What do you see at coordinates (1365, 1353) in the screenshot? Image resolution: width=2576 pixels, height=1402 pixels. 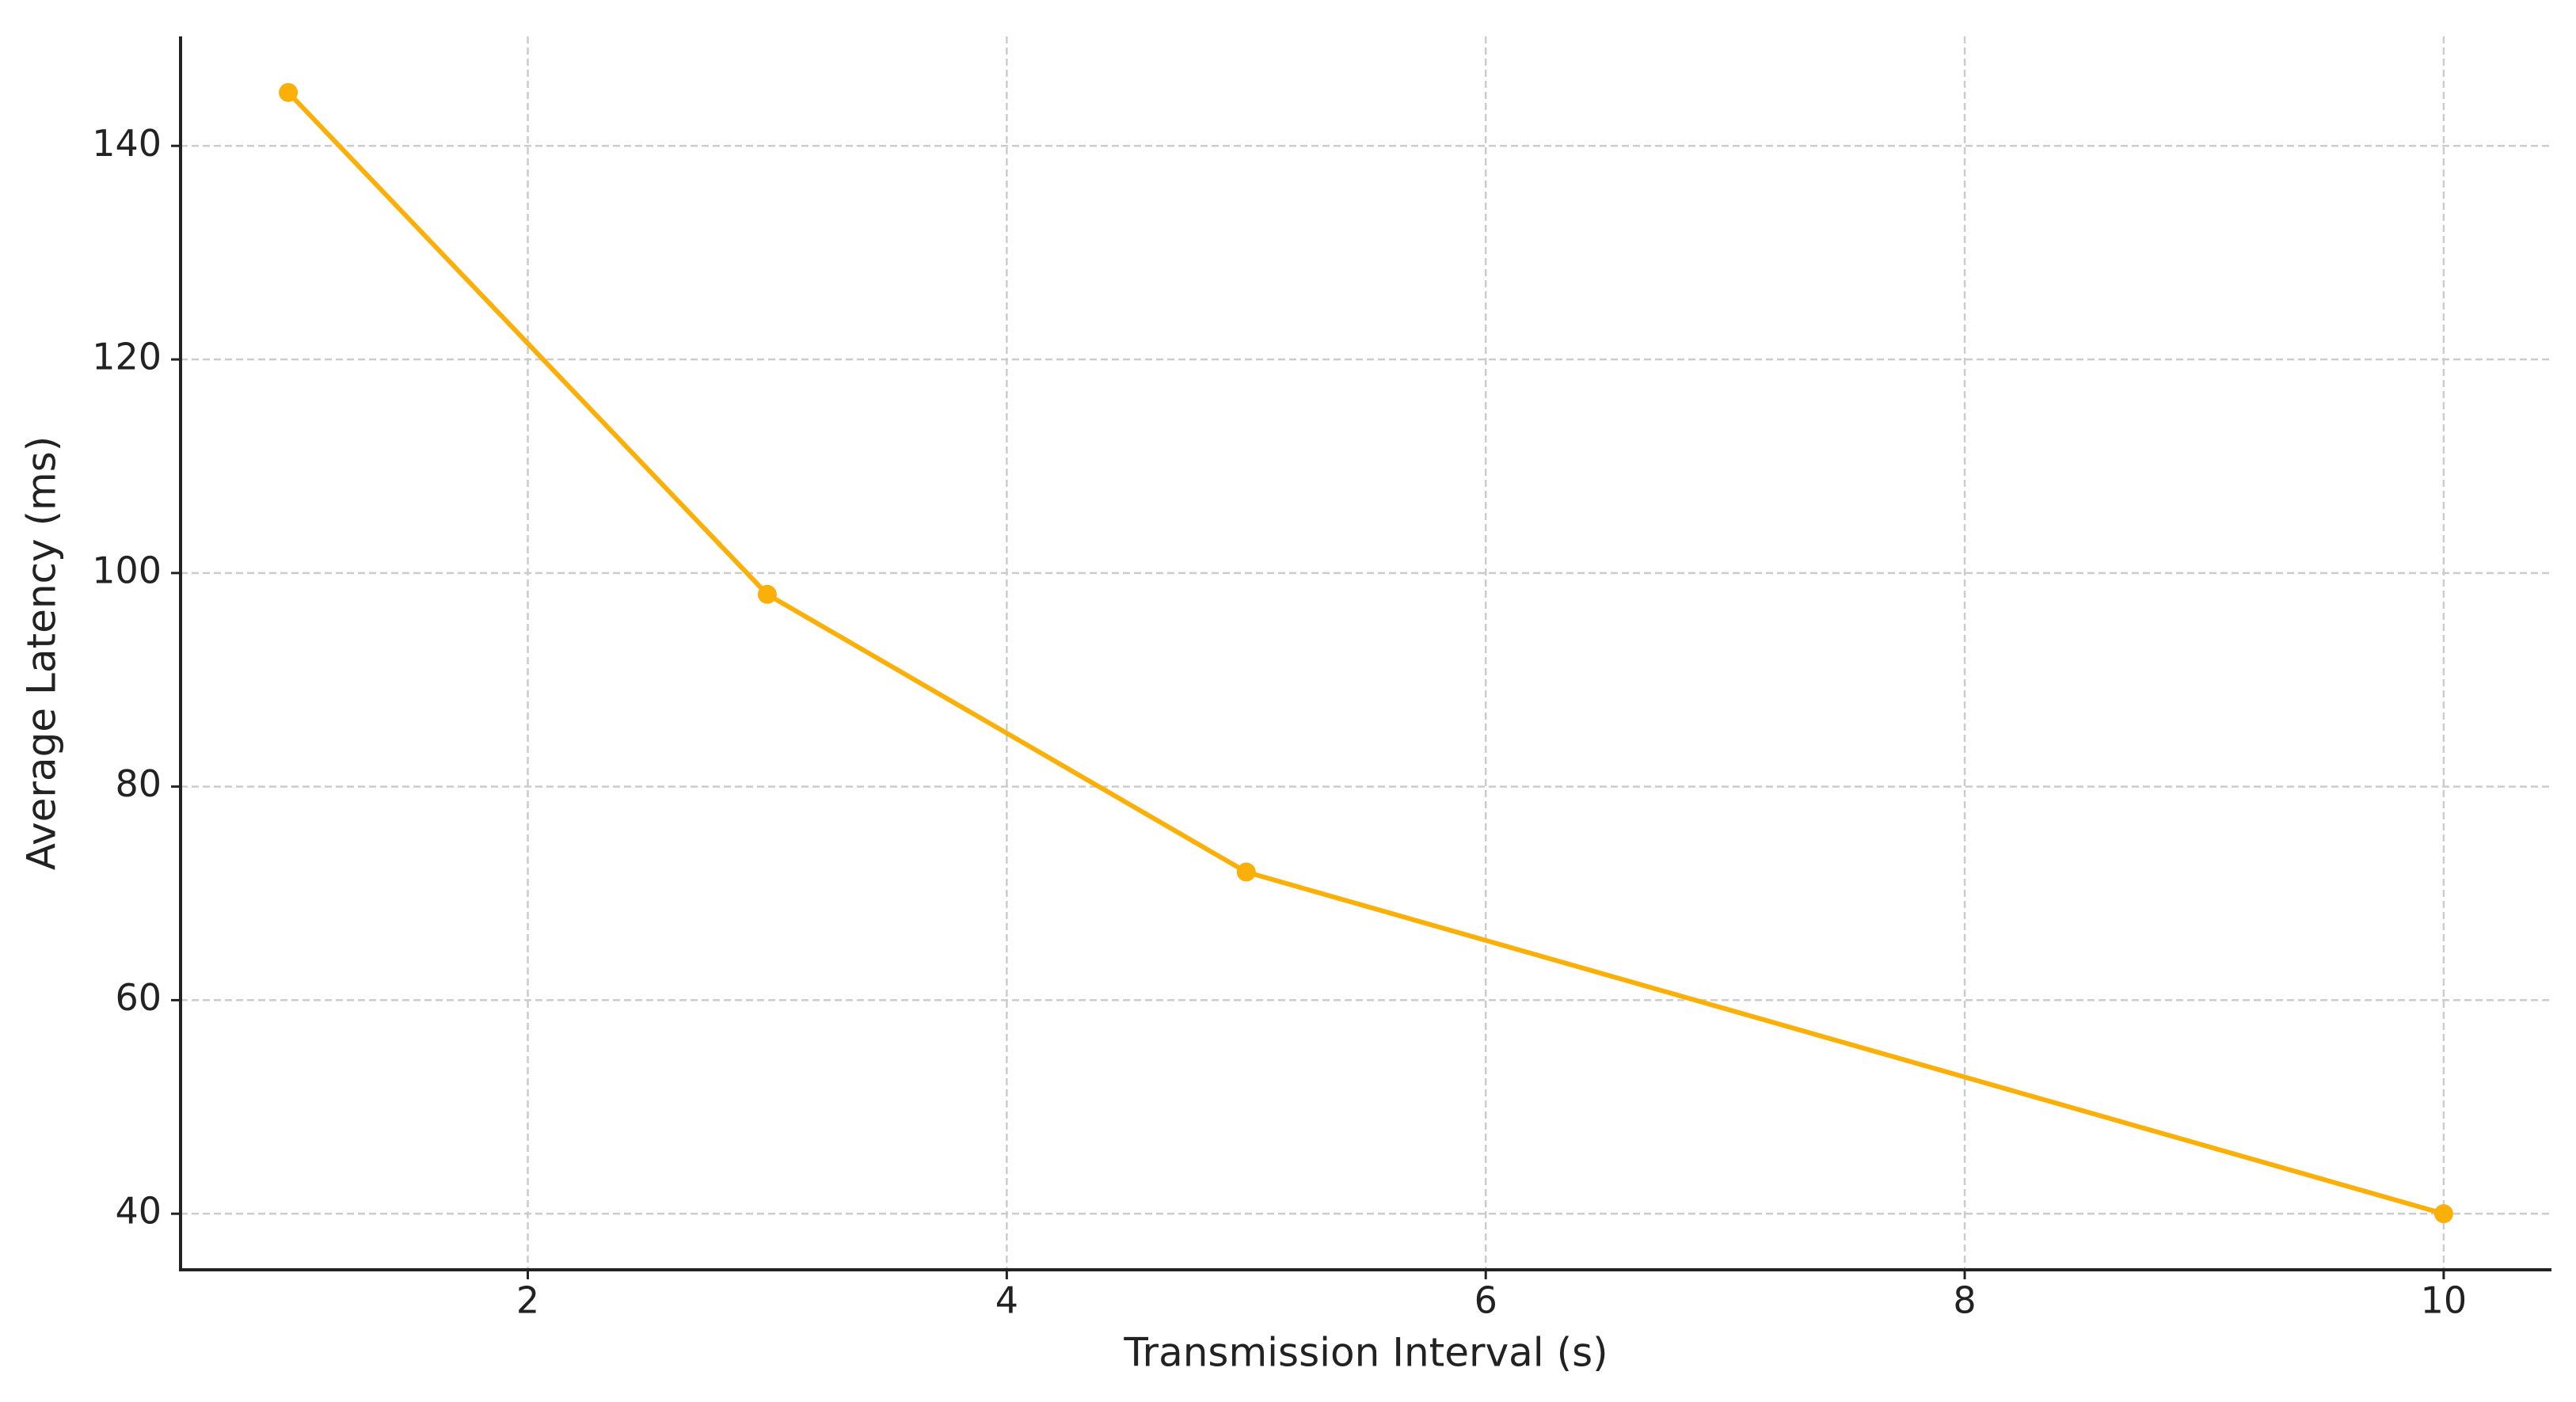 I see `x-axis-label: Transmission Interval (s)` at bounding box center [1365, 1353].